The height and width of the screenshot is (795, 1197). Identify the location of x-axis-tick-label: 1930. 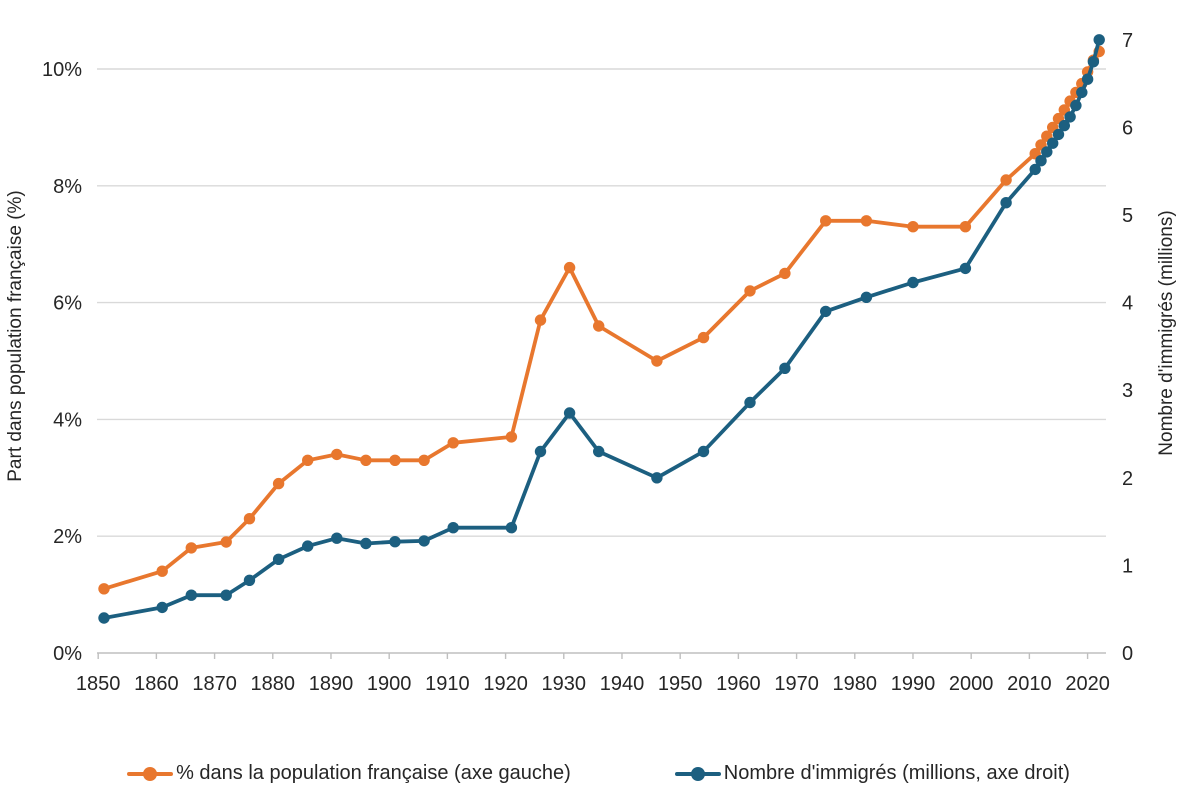
(564, 684).